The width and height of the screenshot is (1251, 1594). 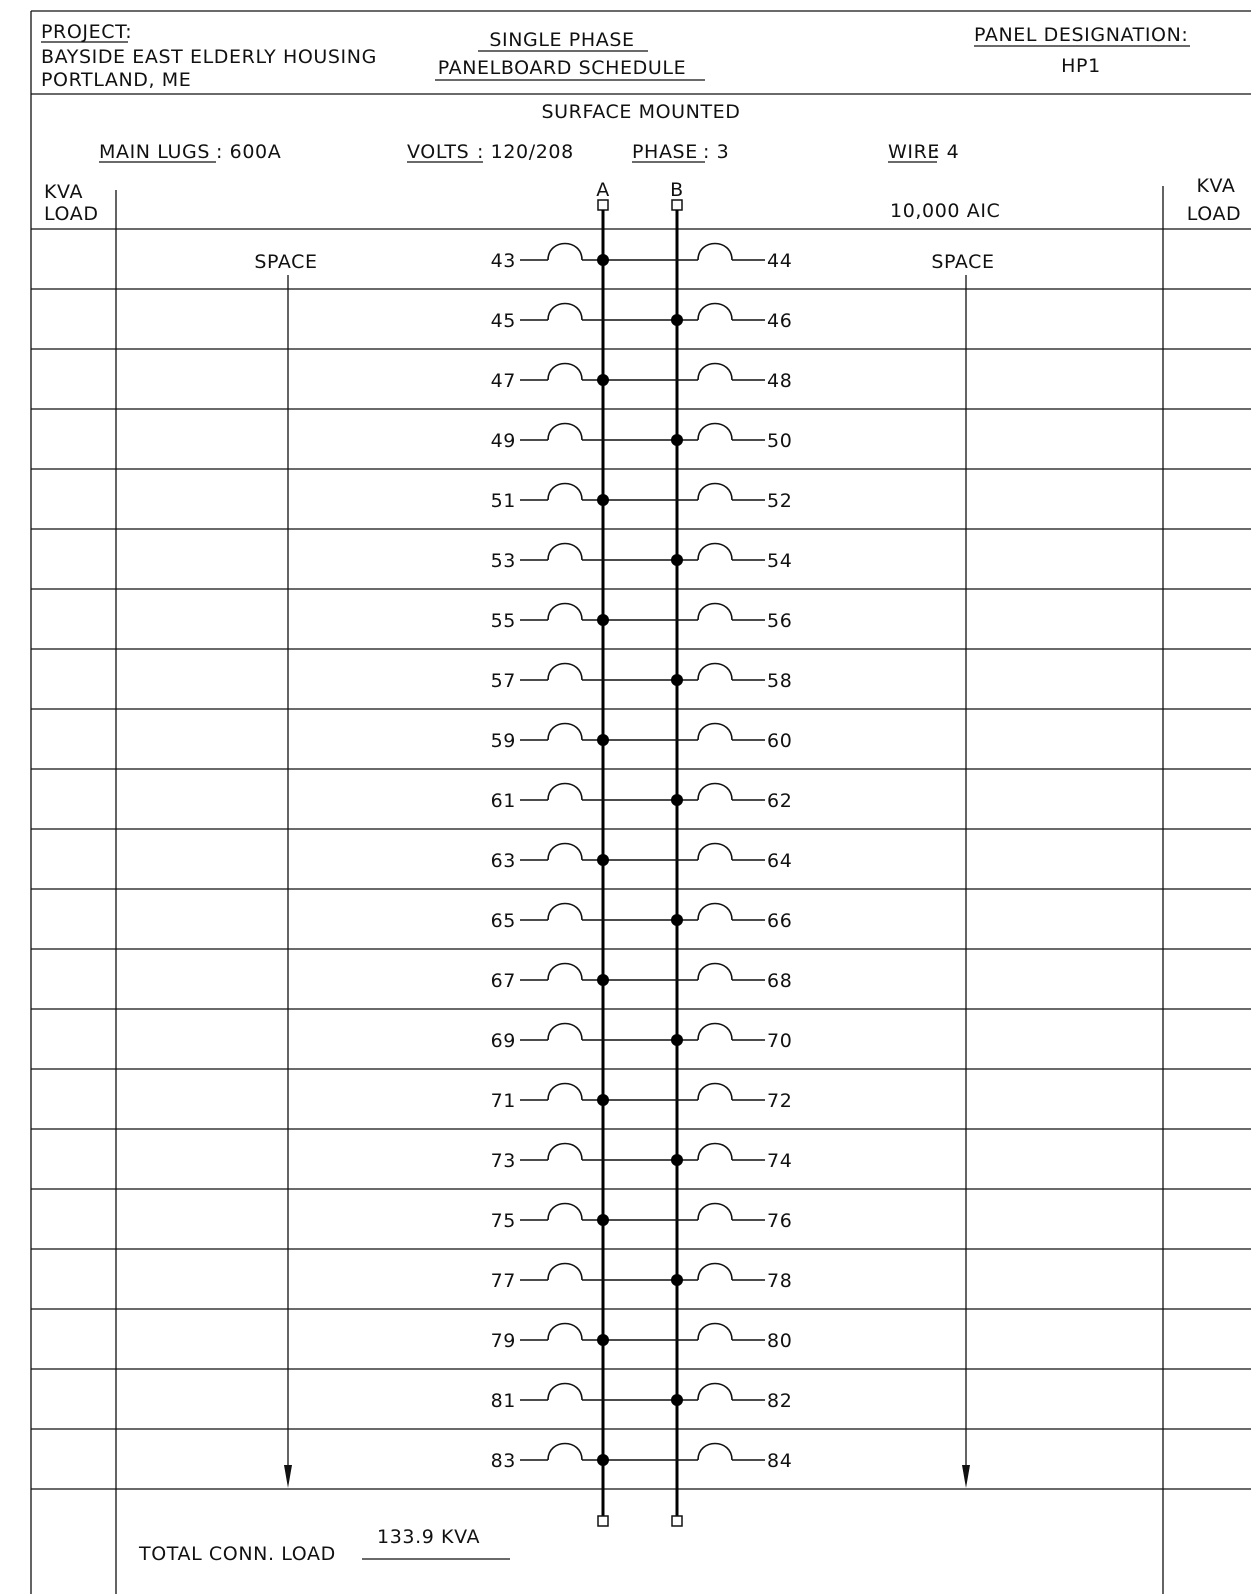 I want to click on circuit-number-left: 51, so click(x=503, y=501).